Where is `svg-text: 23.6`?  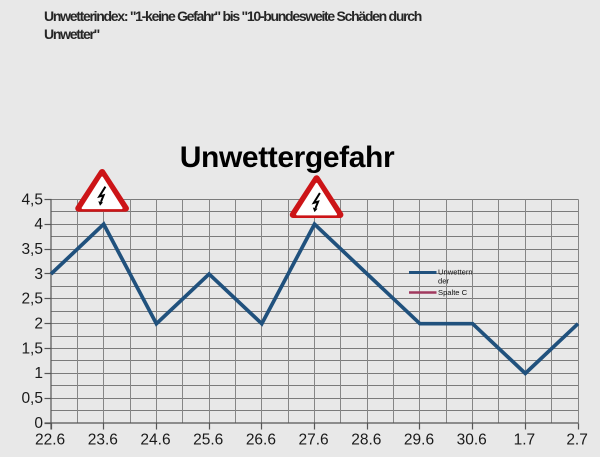
svg-text: 23.6 is located at coordinates (103, 439).